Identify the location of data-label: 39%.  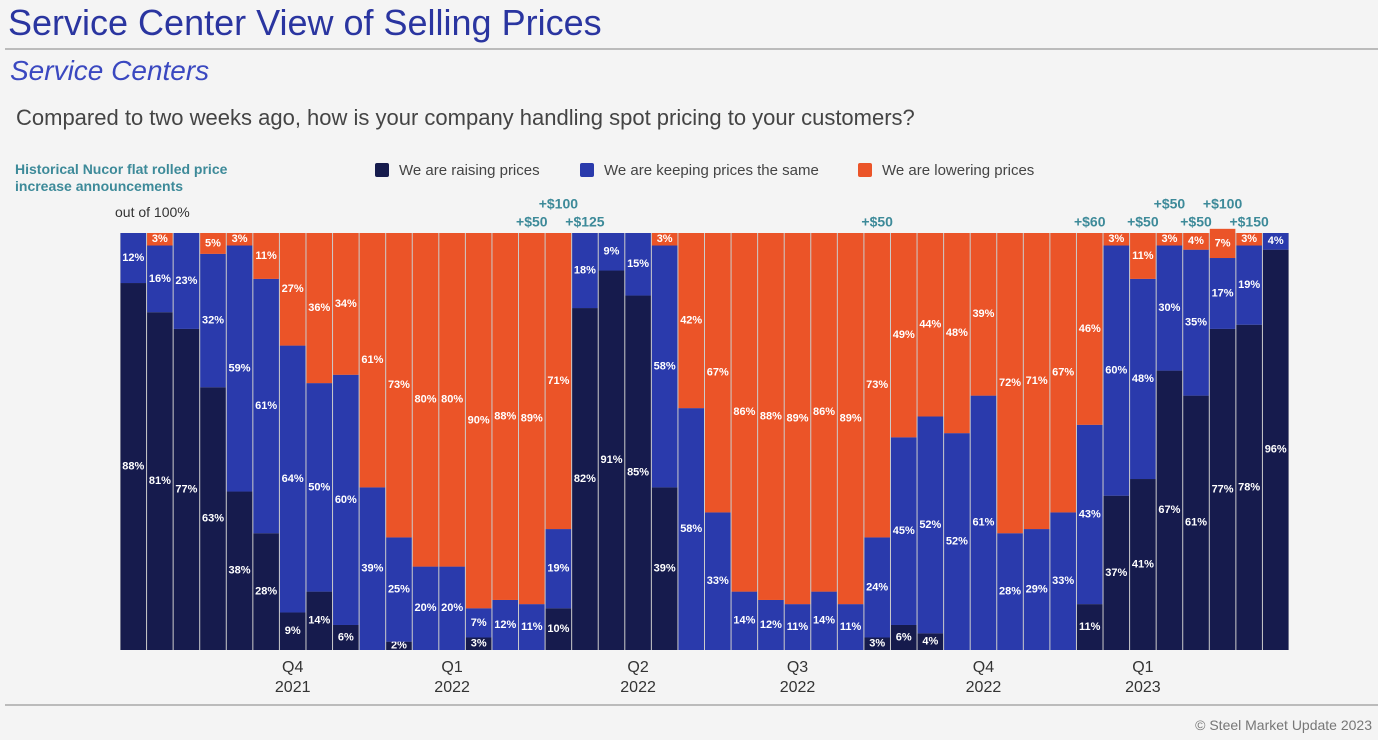
(983, 314).